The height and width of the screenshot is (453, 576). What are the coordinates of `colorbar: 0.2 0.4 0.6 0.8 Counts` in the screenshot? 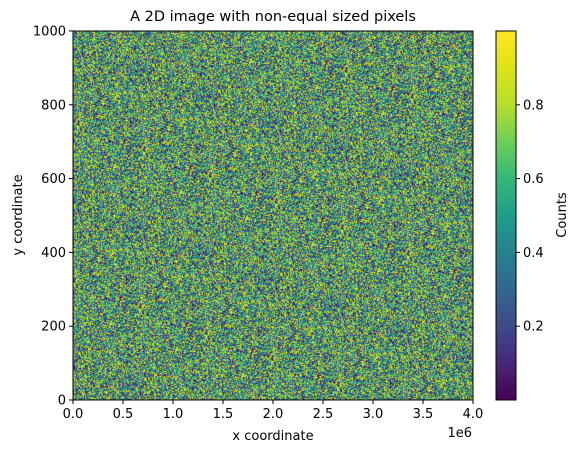 It's located at (532, 215).